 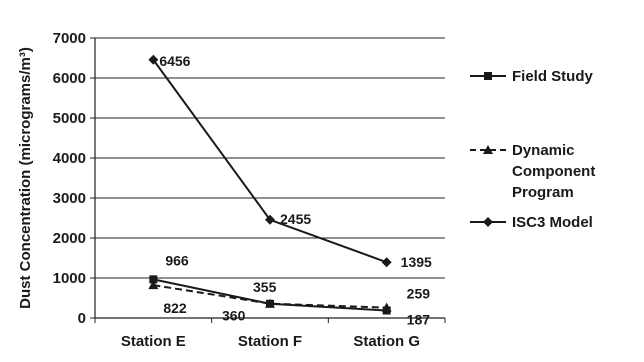 What do you see at coordinates (69, 38) in the screenshot?
I see `y-tick-label: 7000` at bounding box center [69, 38].